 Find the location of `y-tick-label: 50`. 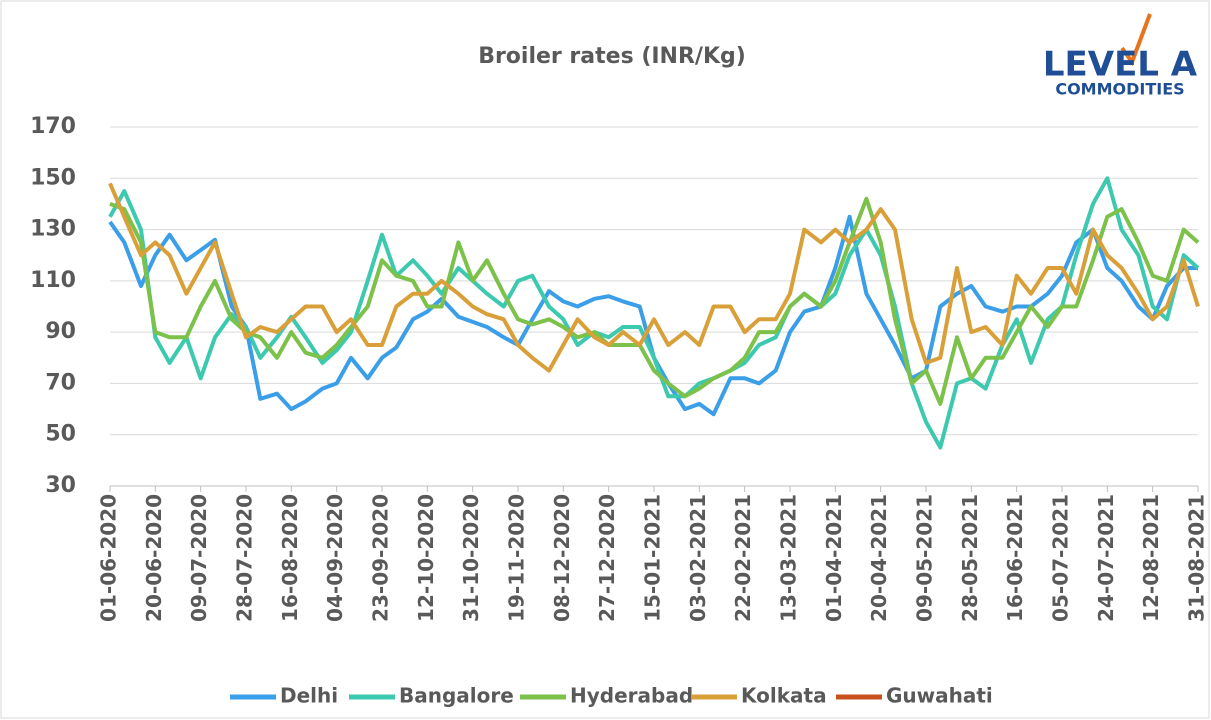

y-tick-label: 50 is located at coordinates (60, 434).